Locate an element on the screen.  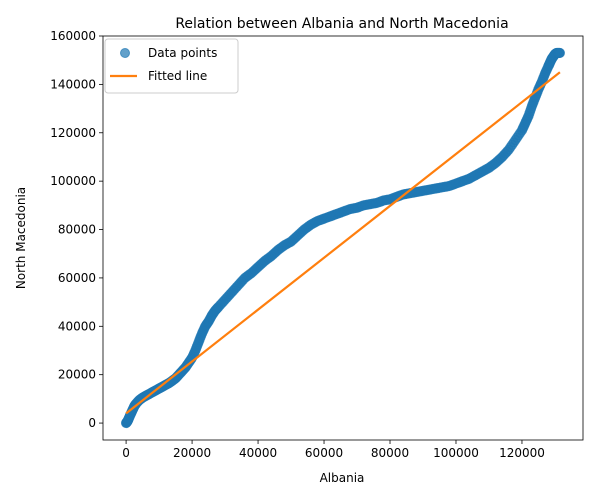
y-tick-label: 80000 is located at coordinates (77, 230).